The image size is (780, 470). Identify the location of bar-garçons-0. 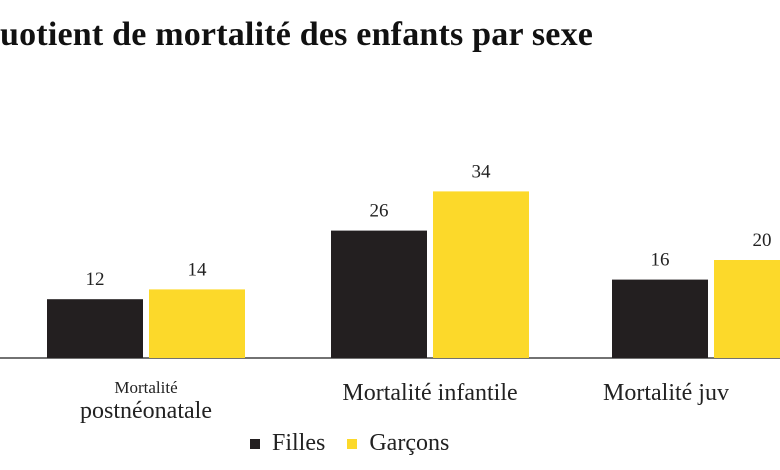
(197, 323).